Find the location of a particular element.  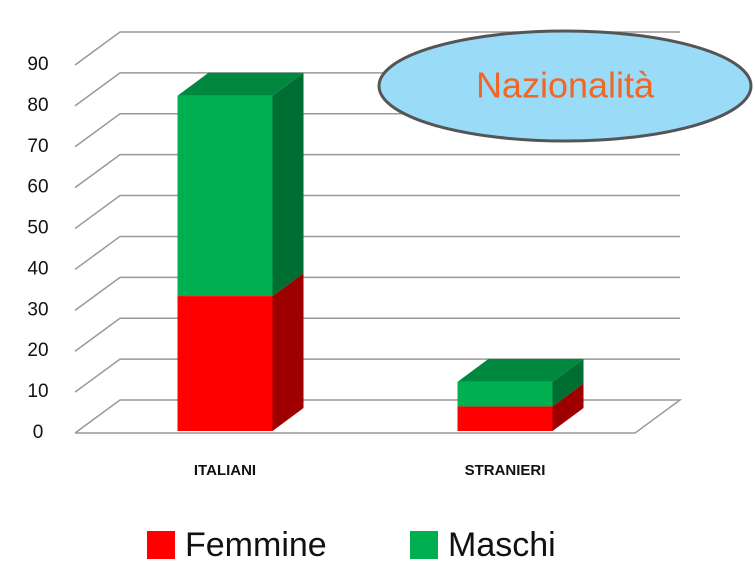

y-tick-label: 90 is located at coordinates (37, 64).